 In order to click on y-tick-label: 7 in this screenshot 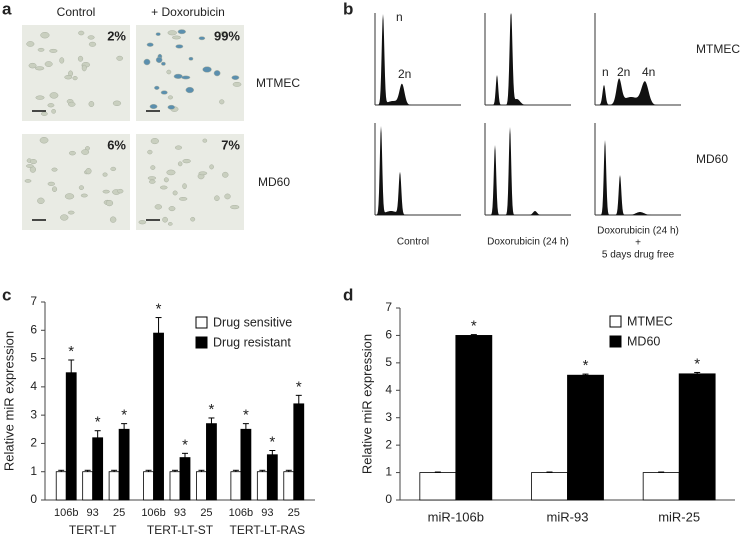, I will do `click(33, 301)`.